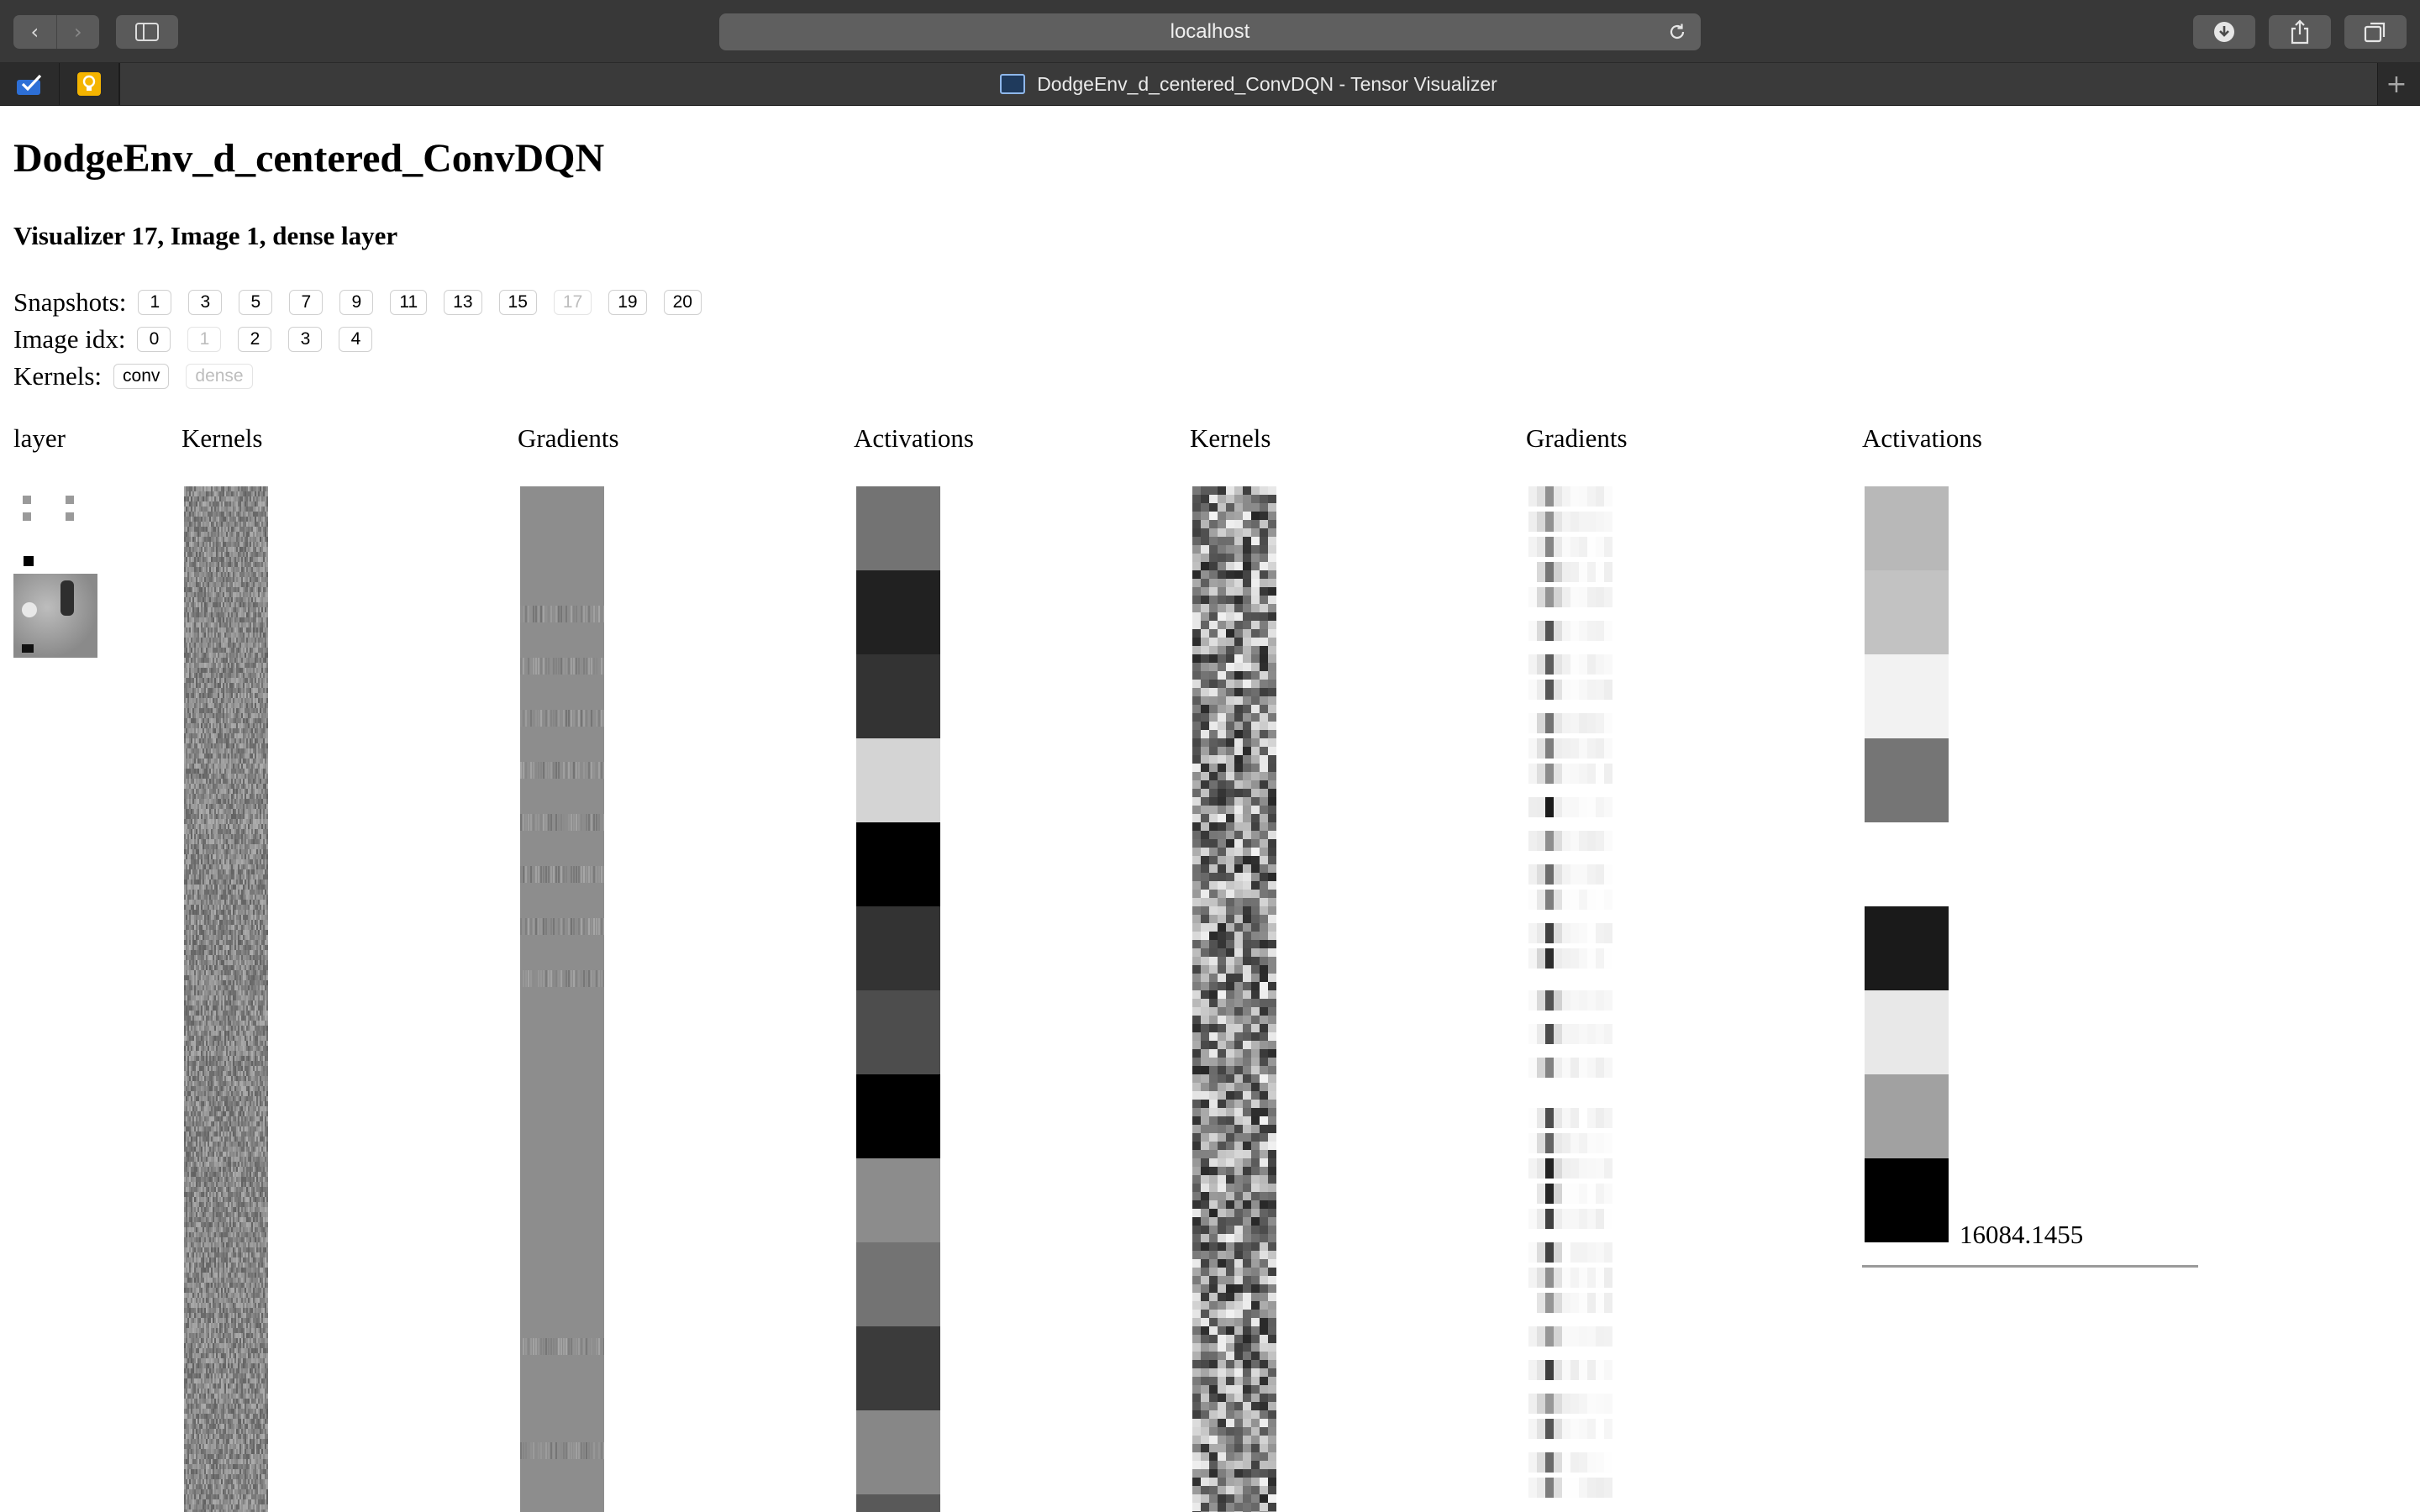  What do you see at coordinates (517, 302) in the screenshot?
I see `snapshot-button-15: 15` at bounding box center [517, 302].